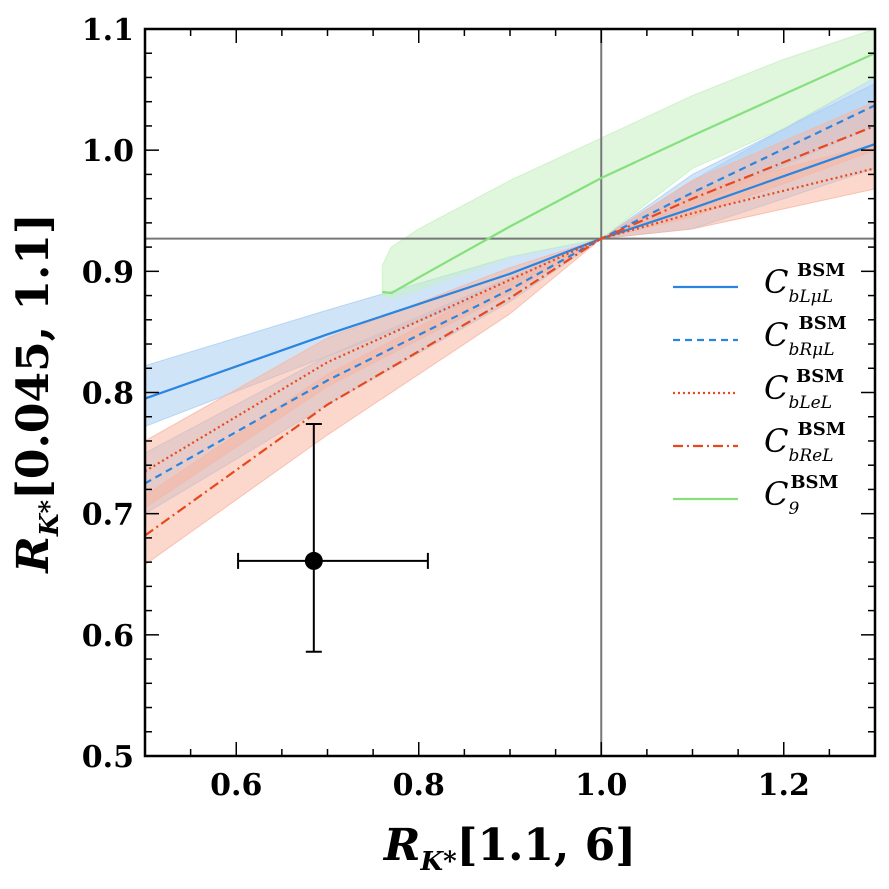 The height and width of the screenshot is (889, 889). What do you see at coordinates (236, 785) in the screenshot?
I see `x-tick-label: 0.6` at bounding box center [236, 785].